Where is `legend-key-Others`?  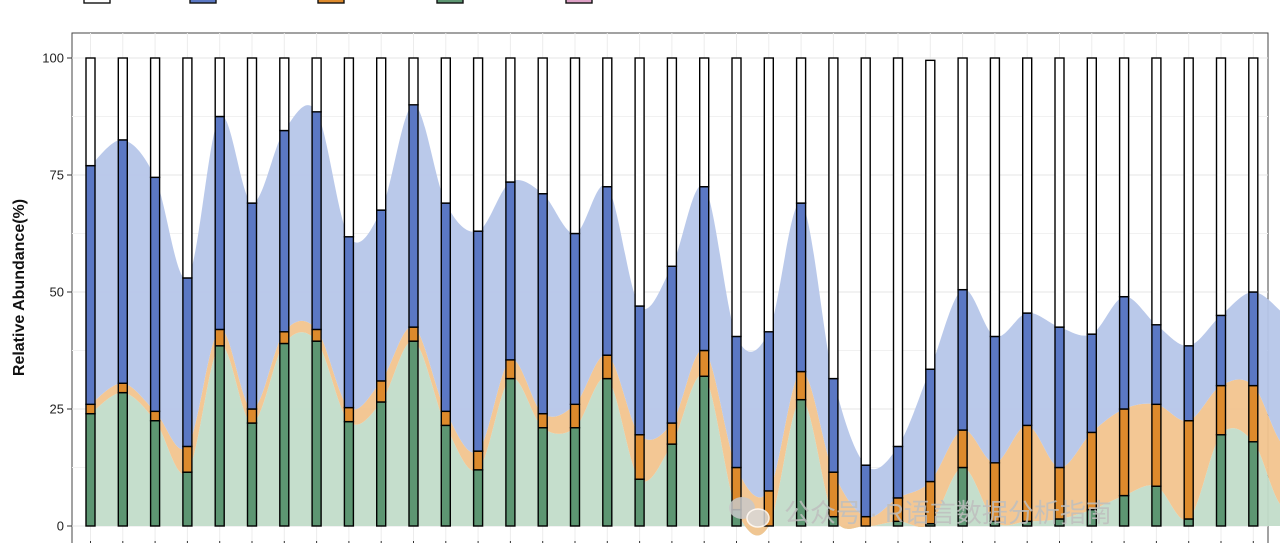 legend-key-Others is located at coordinates (97, 1).